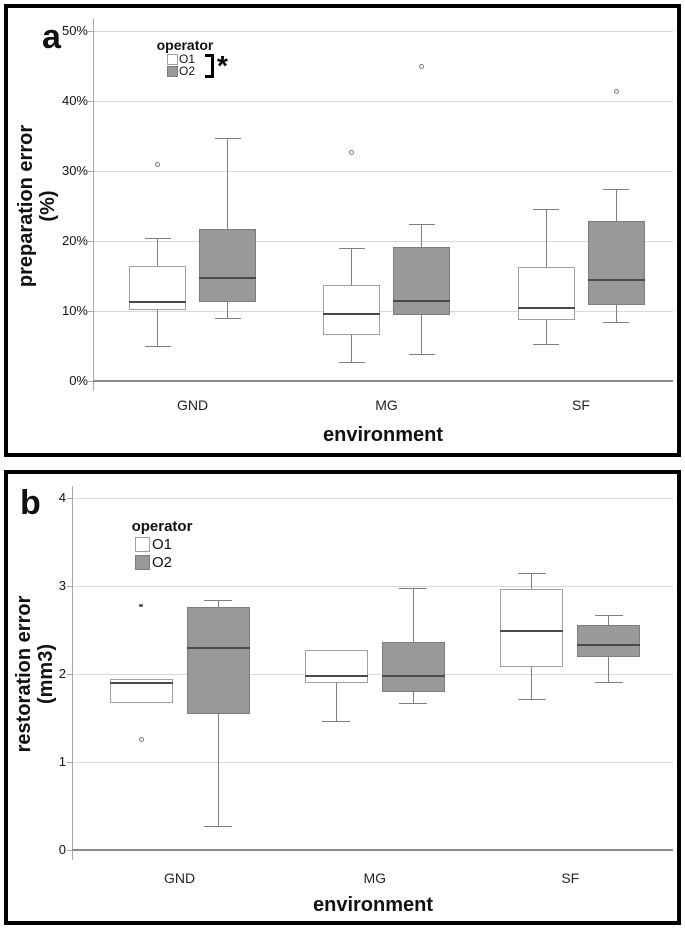 This screenshot has width=685, height=929. Describe the element at coordinates (192, 405) in the screenshot. I see `x-category-label: GND` at that location.